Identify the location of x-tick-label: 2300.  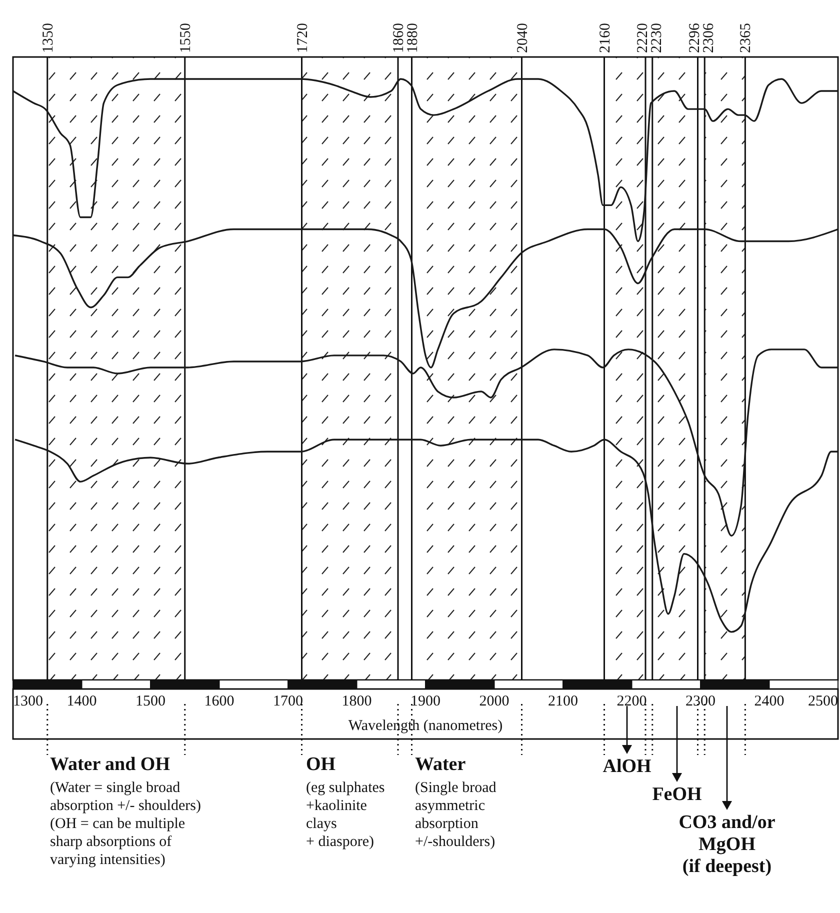
(701, 702).